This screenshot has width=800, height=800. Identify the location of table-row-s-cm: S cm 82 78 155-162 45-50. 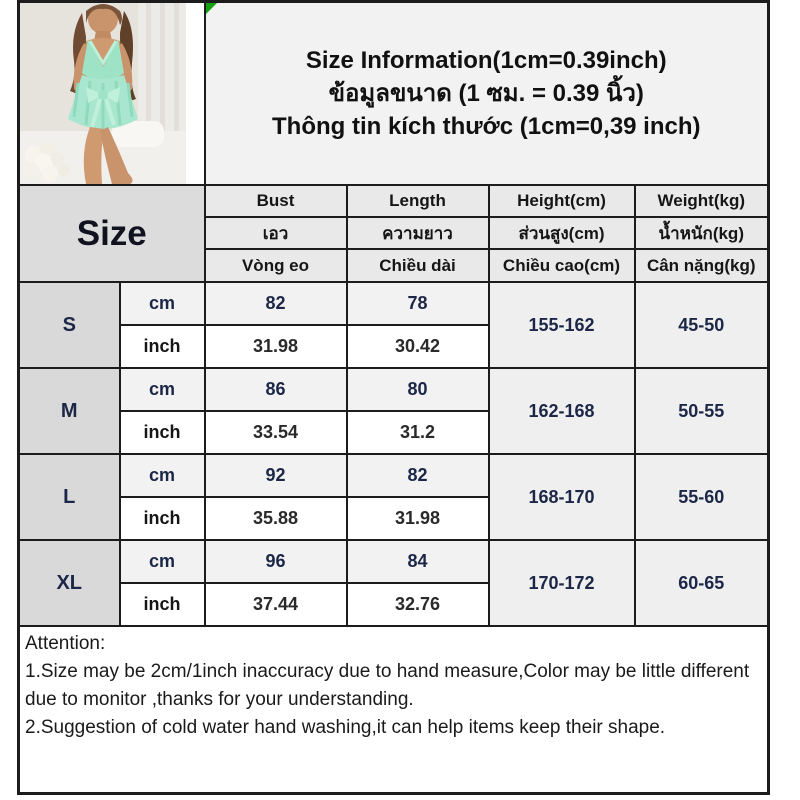
(393, 325).